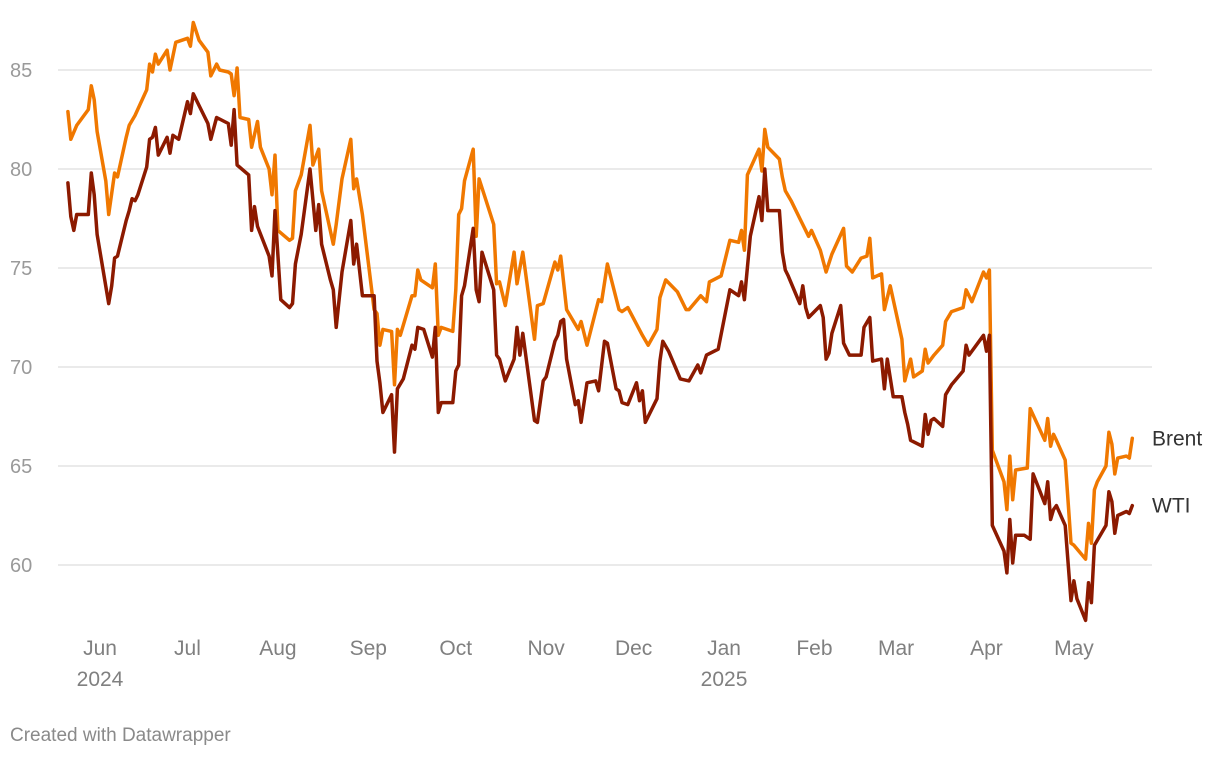 This screenshot has height=760, width=1220. I want to click on x-tick-label: Aug, so click(277, 648).